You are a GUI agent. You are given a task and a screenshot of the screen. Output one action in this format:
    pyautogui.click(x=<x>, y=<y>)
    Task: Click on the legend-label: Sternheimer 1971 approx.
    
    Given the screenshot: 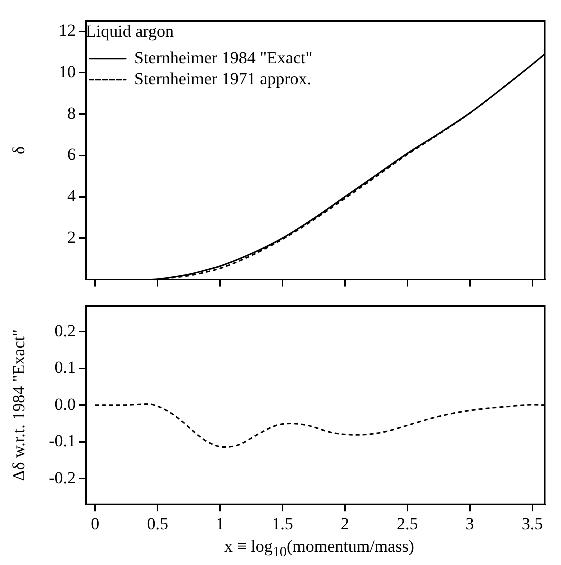 What is the action you would take?
    pyautogui.click(x=223, y=78)
    